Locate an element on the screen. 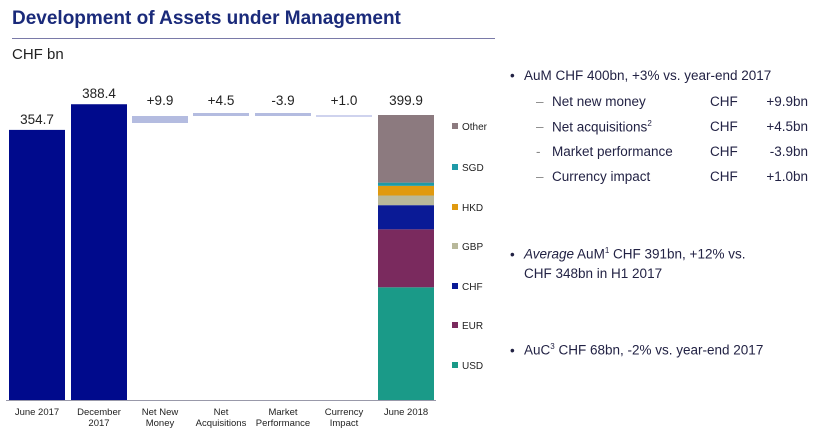 The height and width of the screenshot is (437, 830). sub-bullet-value: -3.9bn is located at coordinates (788, 151).